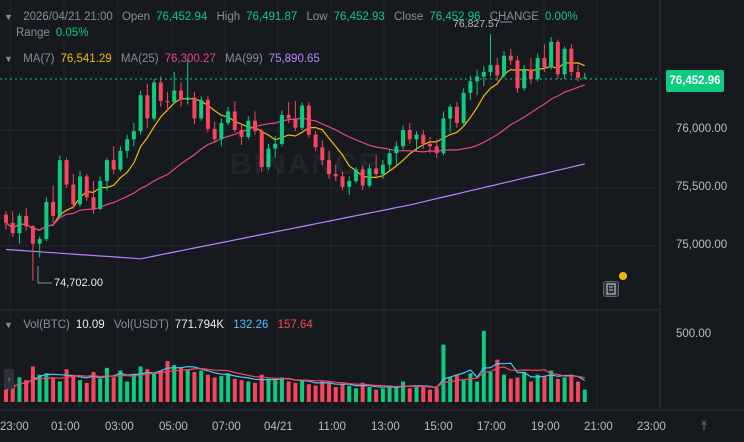 The height and width of the screenshot is (442, 744). Describe the element at coordinates (545, 427) in the screenshot. I see `time-tick: 19:00` at that location.